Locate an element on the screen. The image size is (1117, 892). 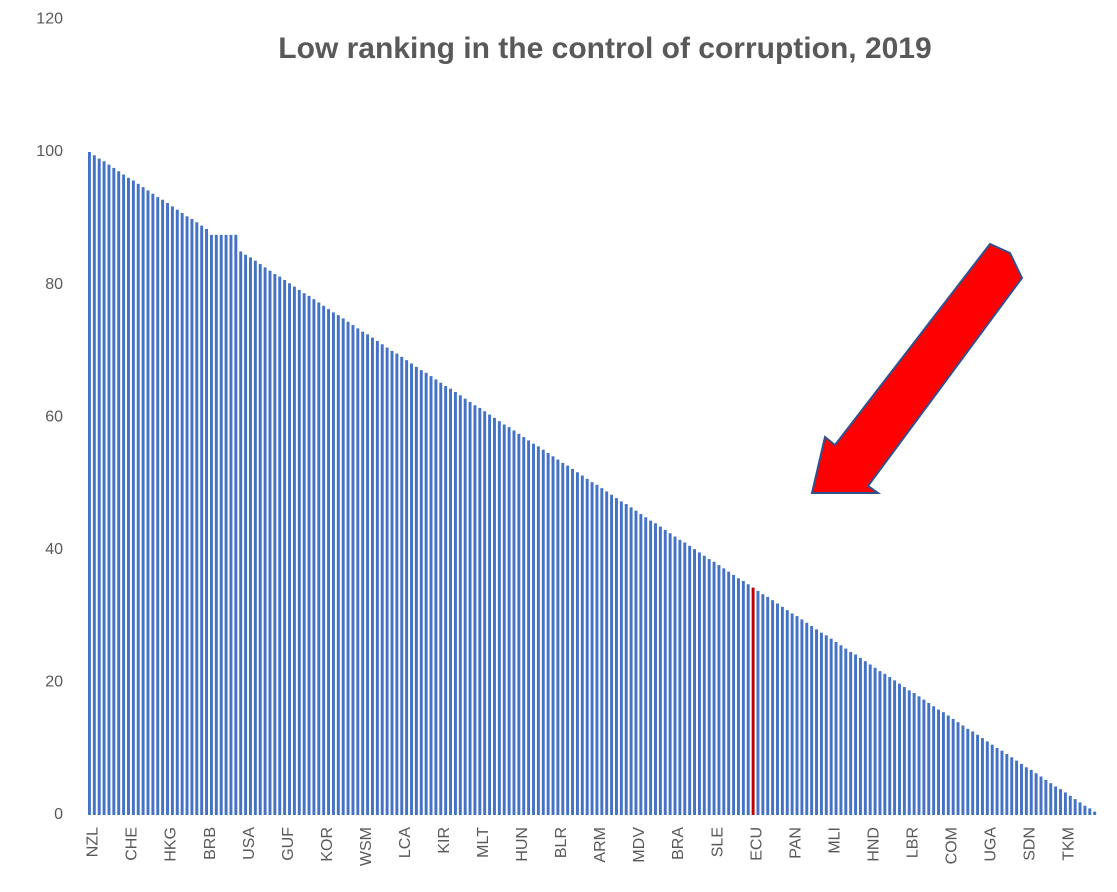
y-tick-label: 40 is located at coordinates (54, 549).